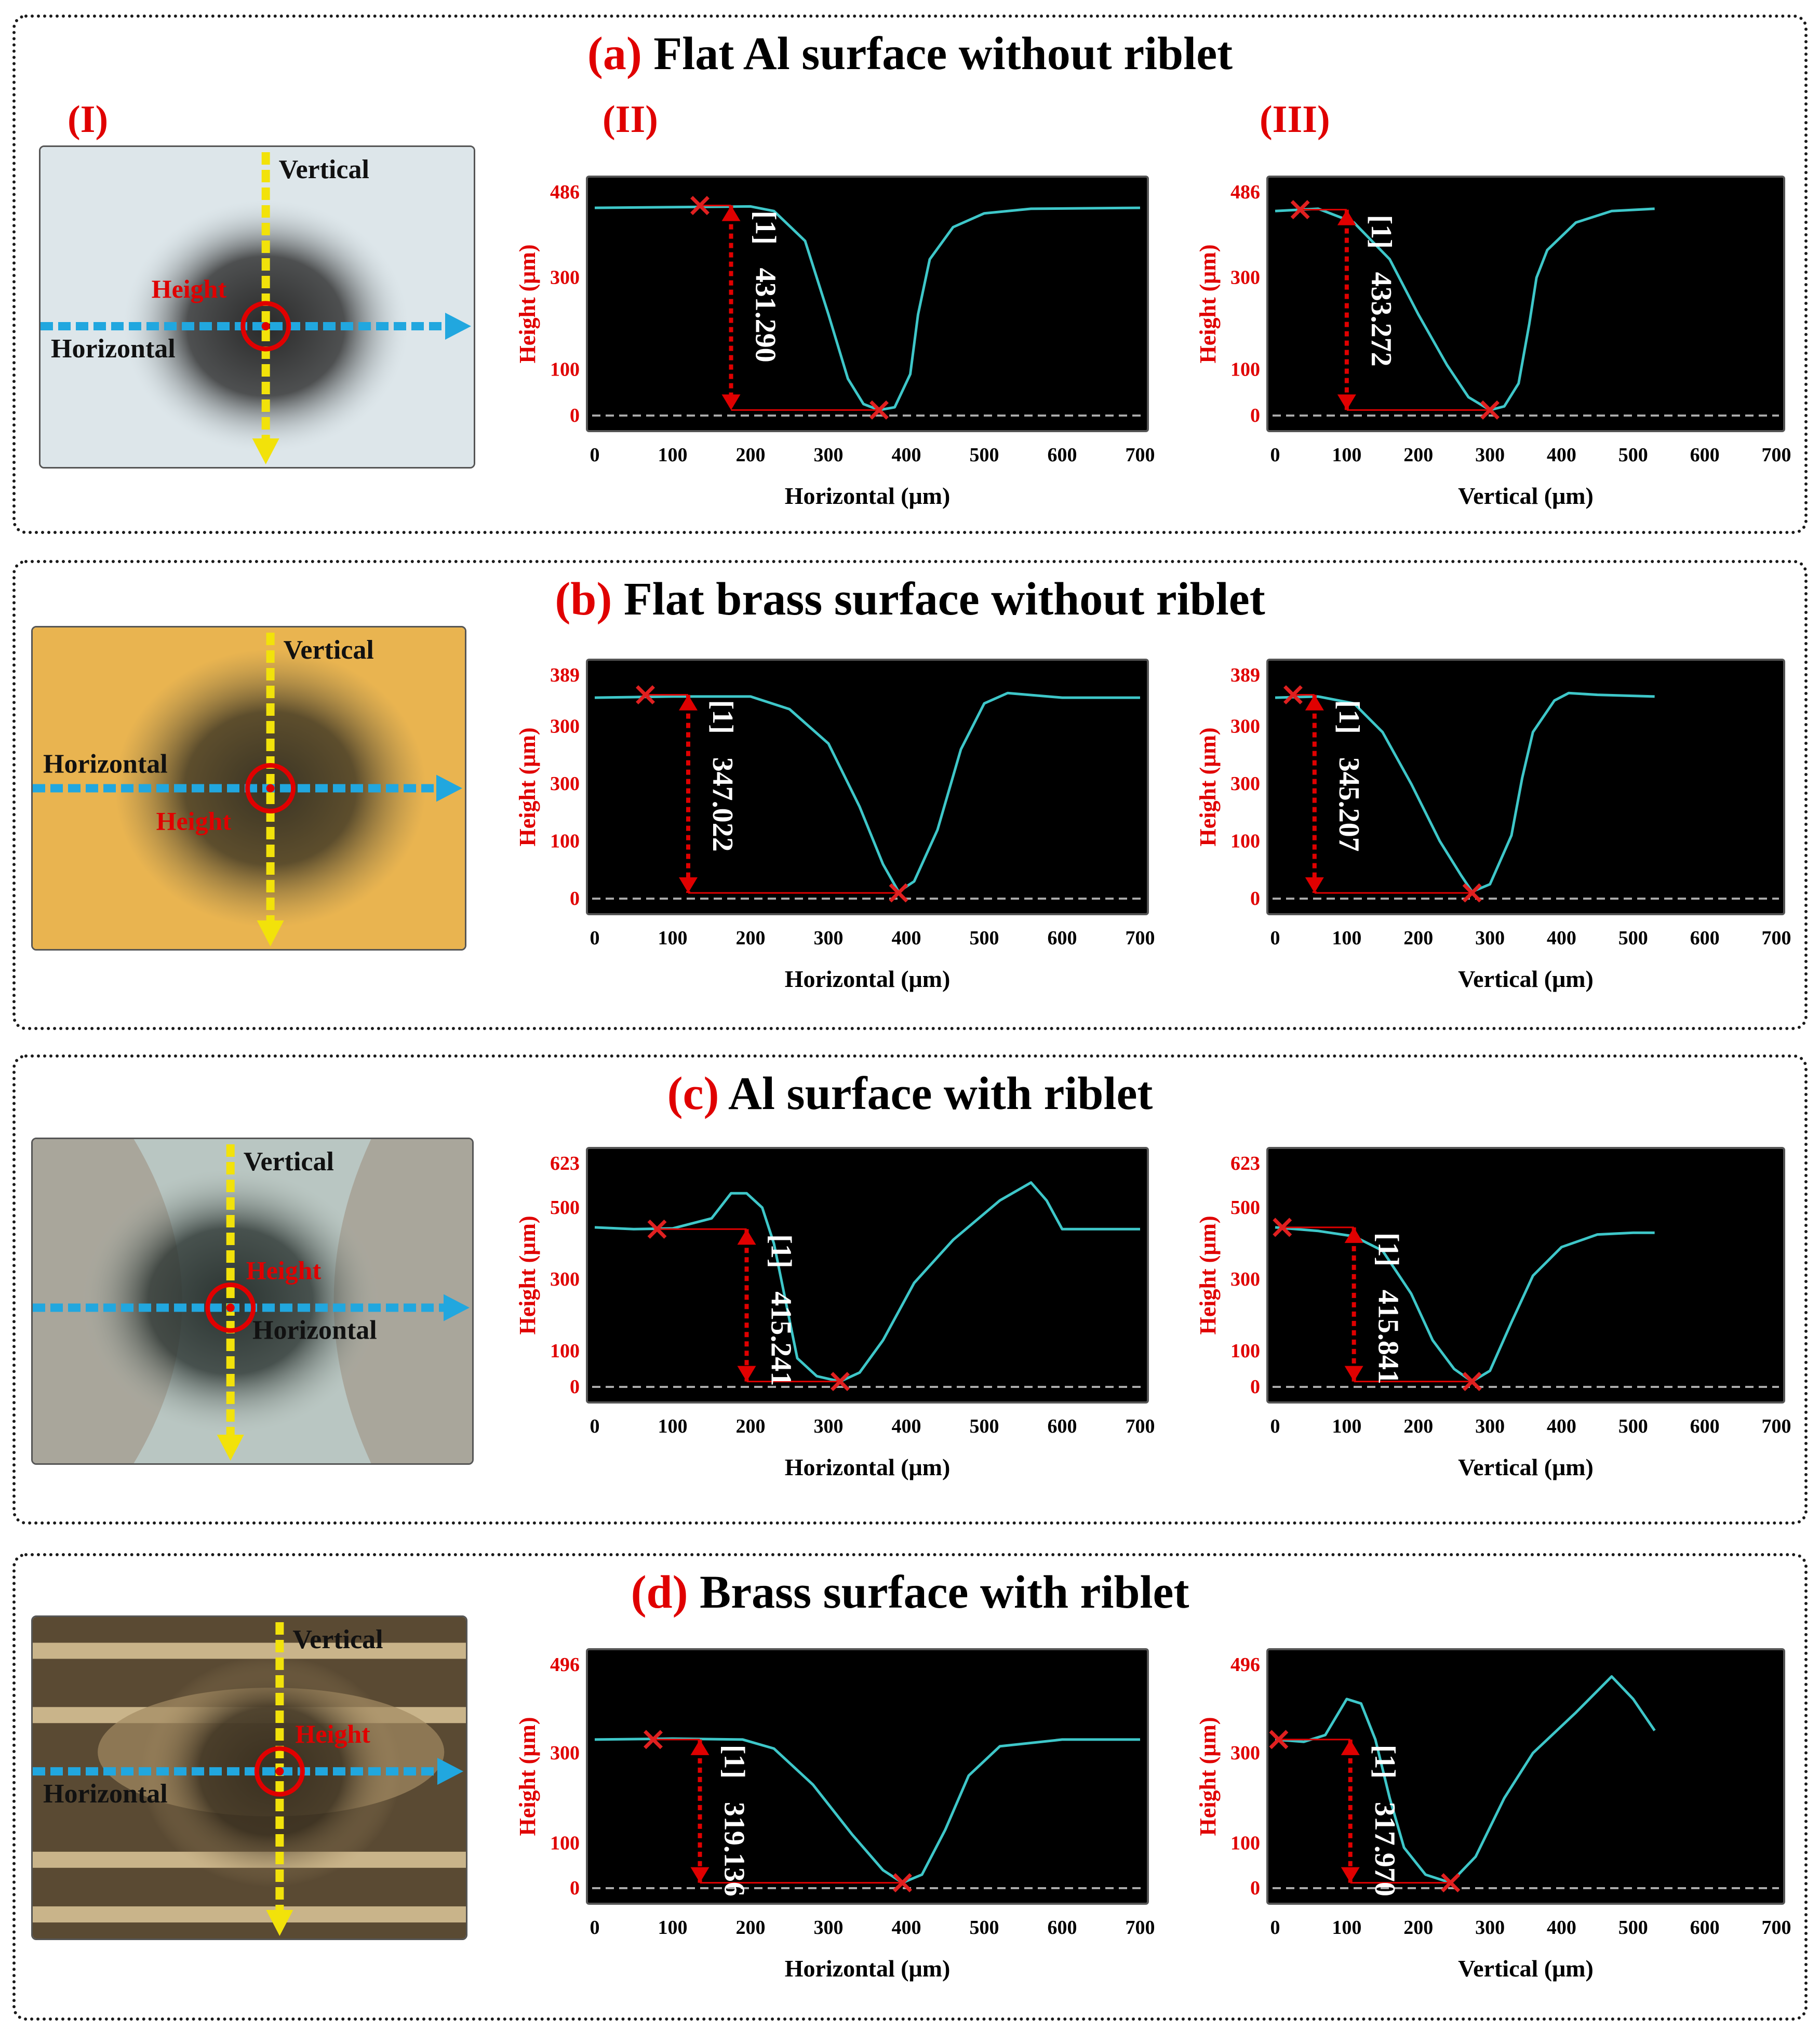 The image size is (1820, 2031). What do you see at coordinates (1388, 1337) in the screenshot?
I see `measurement-value: 415.841` at bounding box center [1388, 1337].